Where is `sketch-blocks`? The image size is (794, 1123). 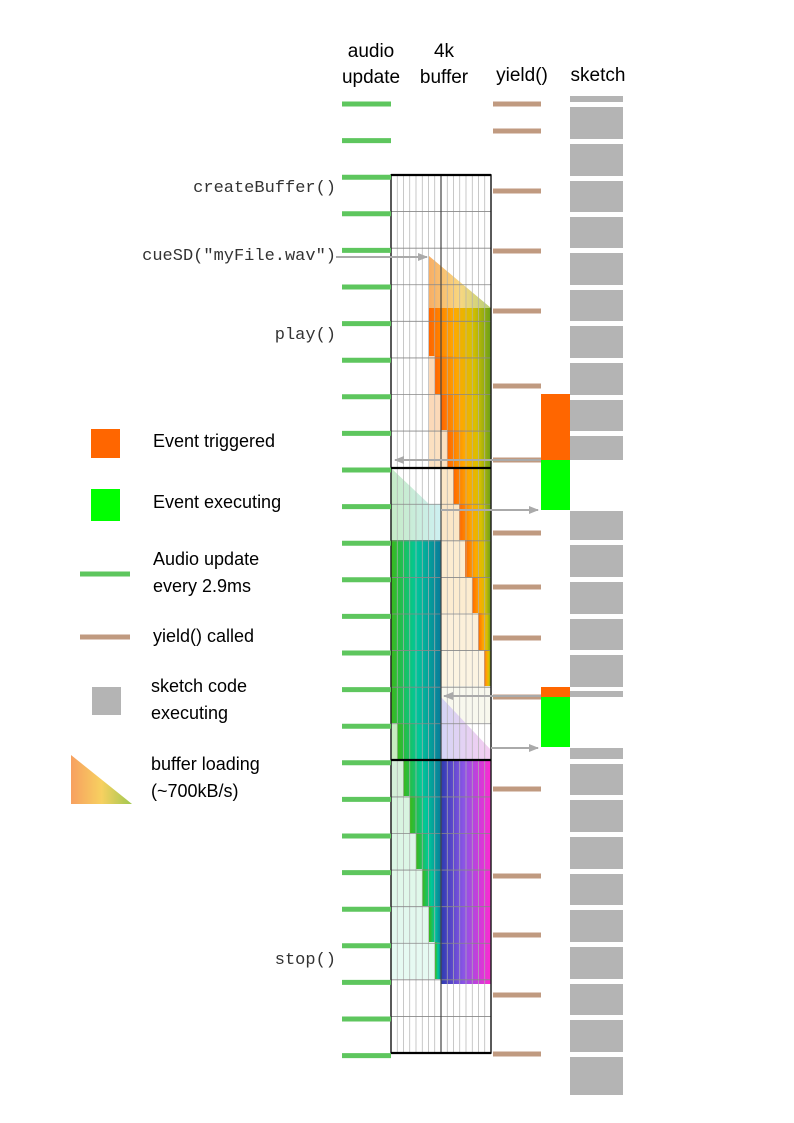
sketch-blocks is located at coordinates (596, 595).